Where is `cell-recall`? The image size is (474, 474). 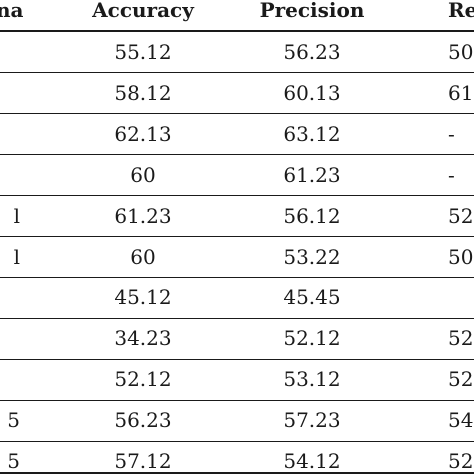
cell-recall is located at coordinates (461, 297).